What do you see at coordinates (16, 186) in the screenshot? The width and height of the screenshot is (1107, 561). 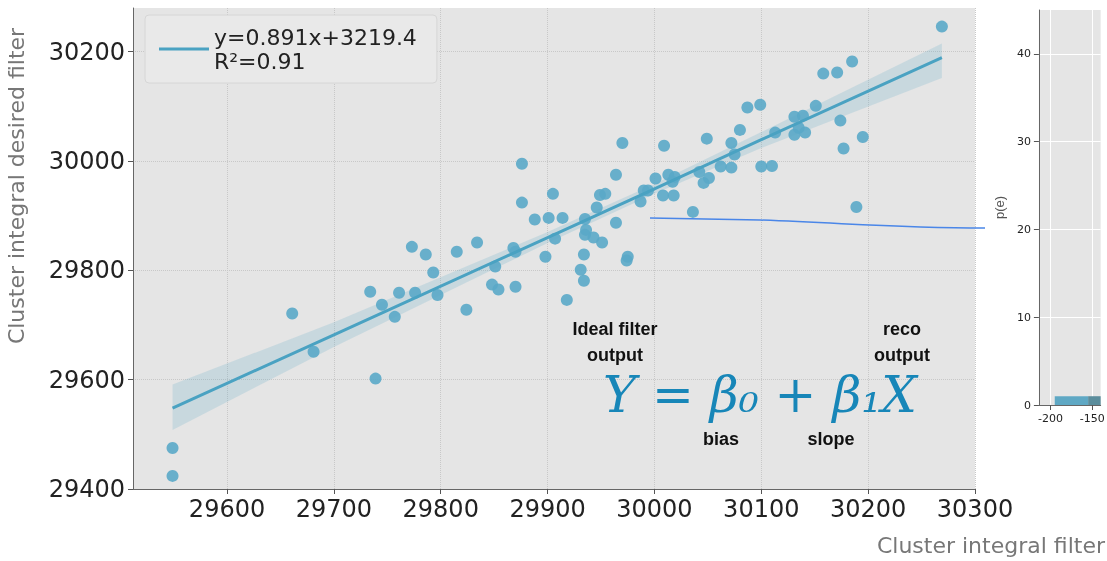 I see `y-axis-title: Cluster integral desired filter` at bounding box center [16, 186].